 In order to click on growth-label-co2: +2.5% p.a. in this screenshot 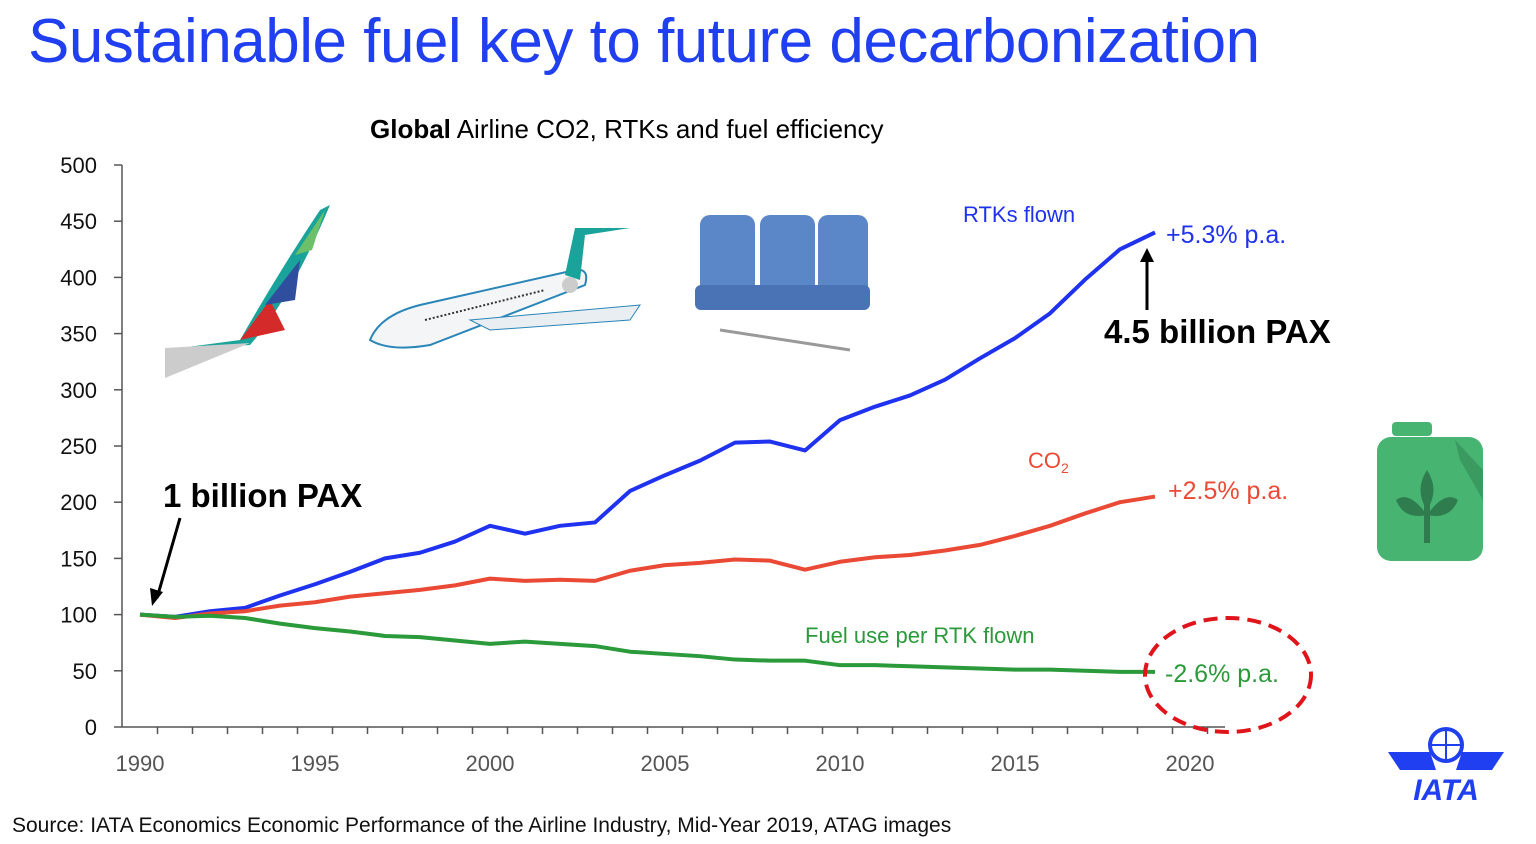, I will do `click(1228, 491)`.